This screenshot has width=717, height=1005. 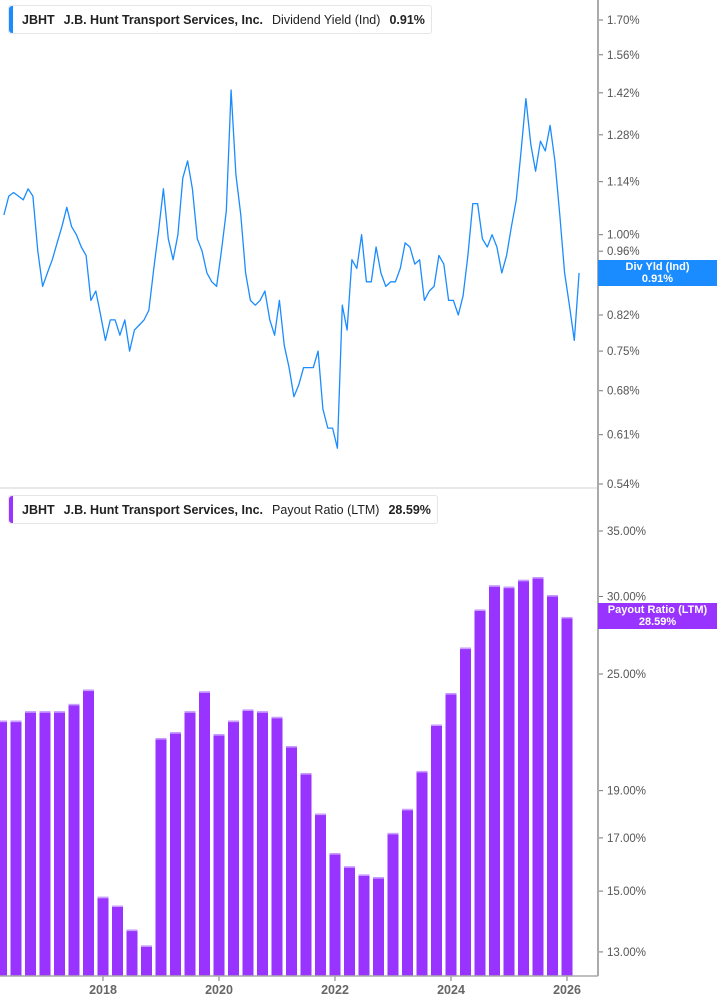 What do you see at coordinates (657, 279) in the screenshot?
I see `tag-value: 0.91%` at bounding box center [657, 279].